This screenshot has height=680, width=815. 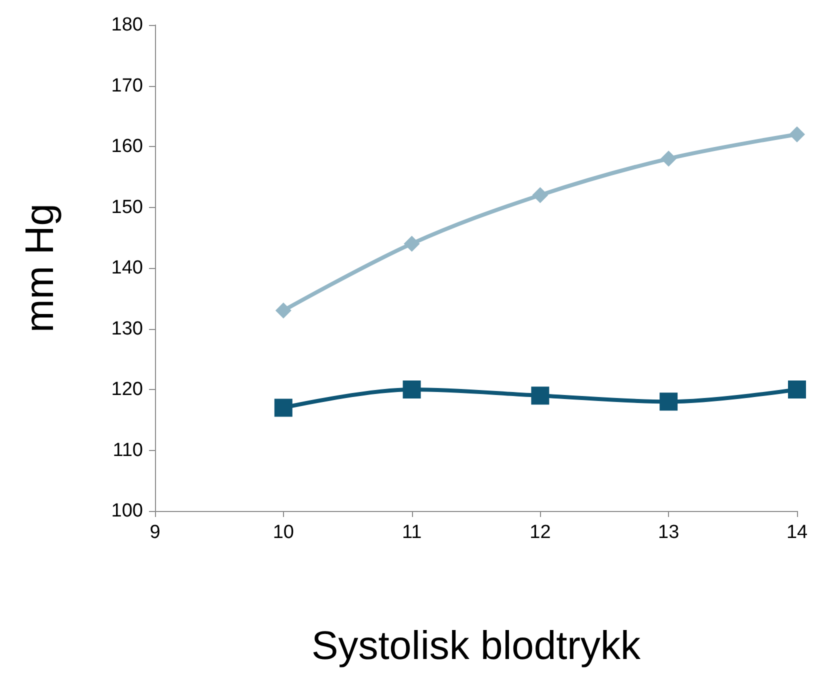 What do you see at coordinates (127, 146) in the screenshot?
I see `y-tick-label: 160` at bounding box center [127, 146].